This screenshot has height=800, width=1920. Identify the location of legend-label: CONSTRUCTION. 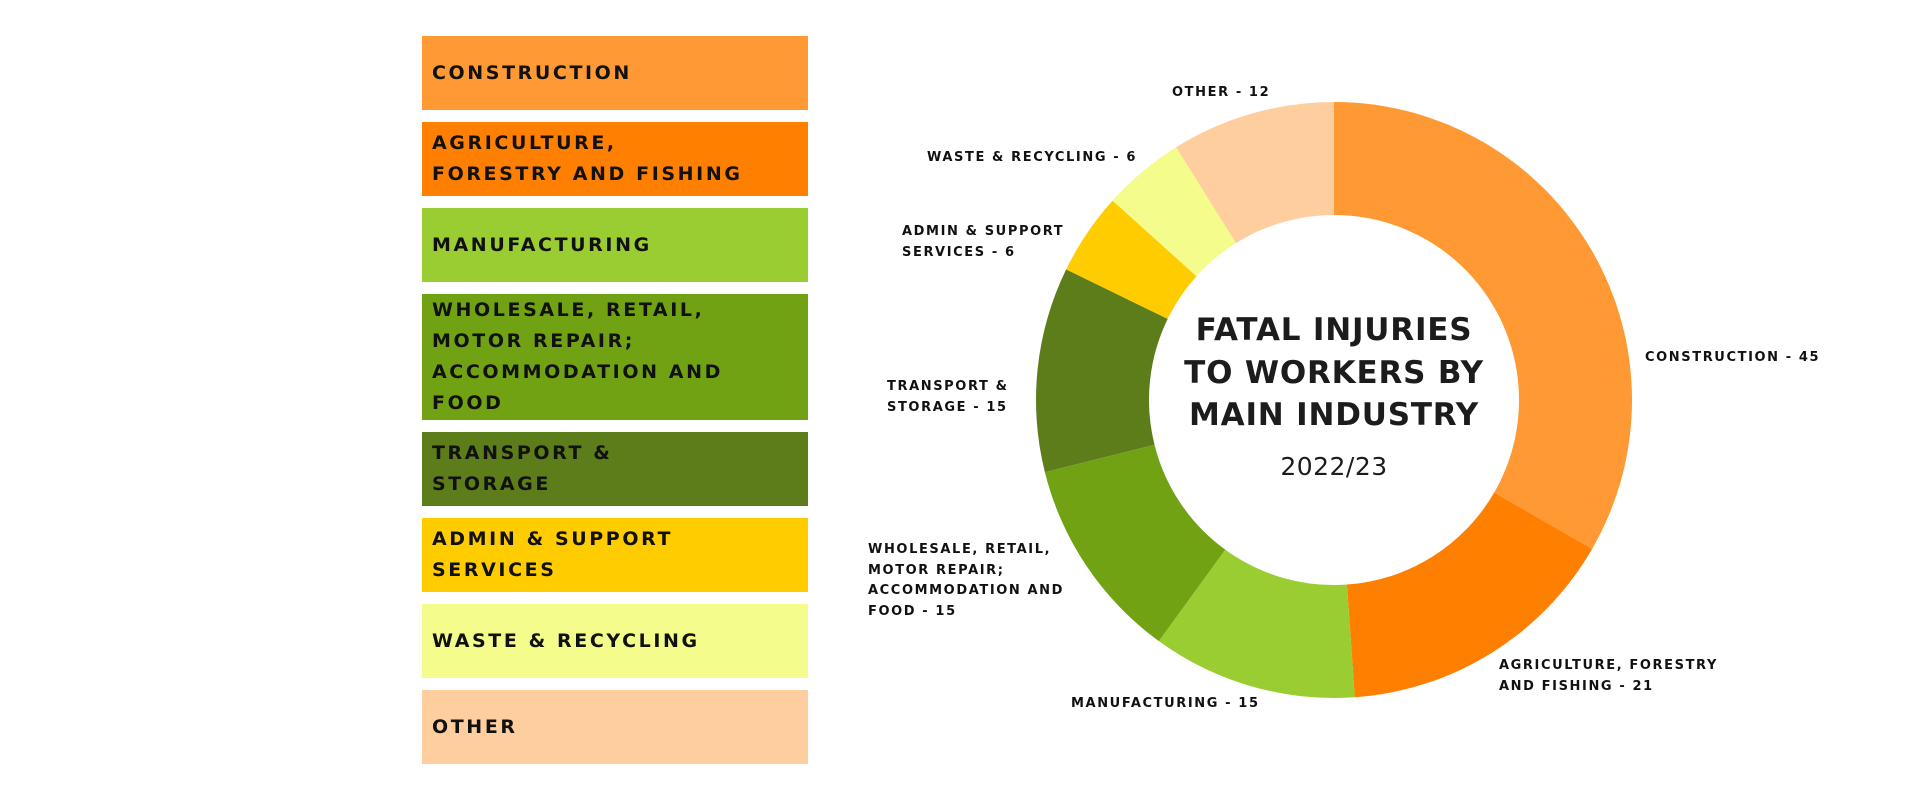
(532, 72).